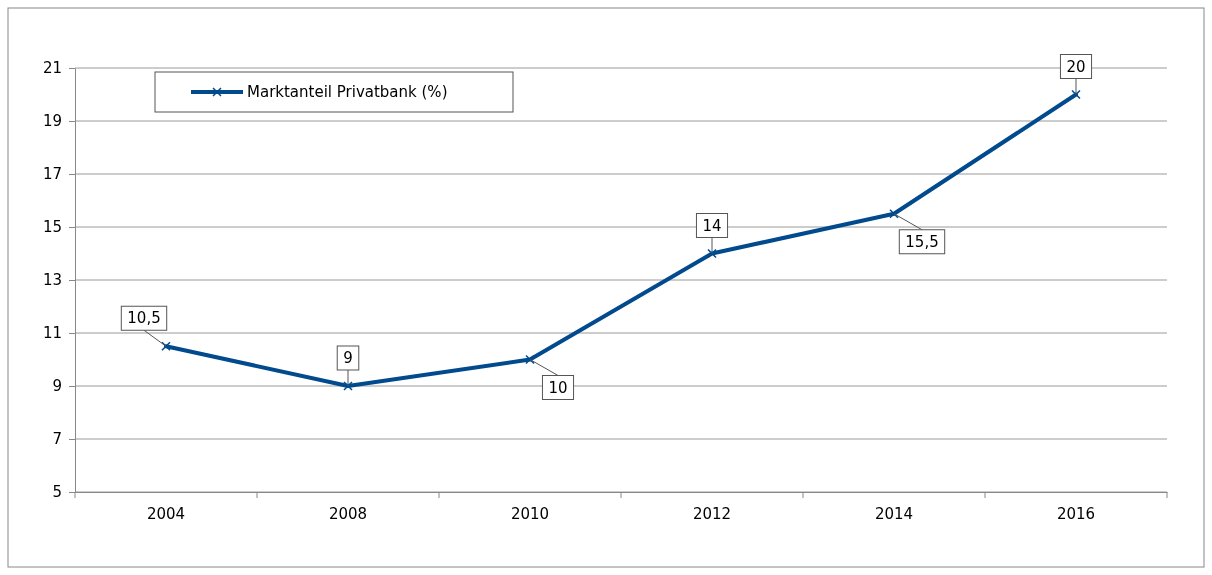 The width and height of the screenshot is (1212, 575). I want to click on x-tick-label: 2010, so click(530, 514).